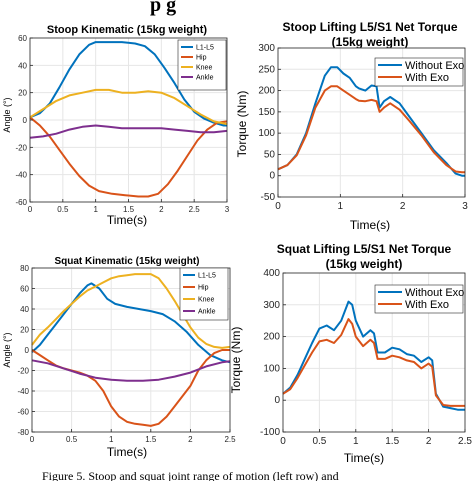 This screenshot has width=474, height=481. I want to click on stoop-torque-title: Stoop Lifting L5/S1 Net Torque, so click(369, 27).